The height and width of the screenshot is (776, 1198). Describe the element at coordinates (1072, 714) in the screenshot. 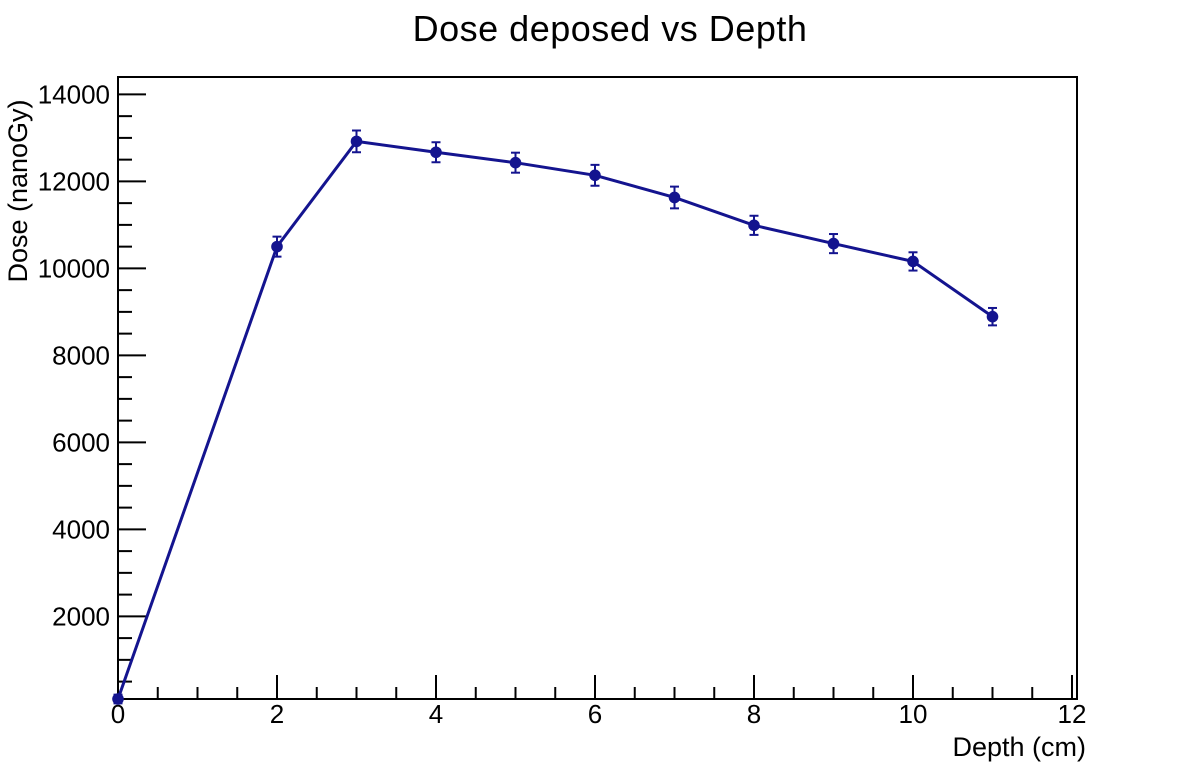

I see `x-tick-label-12: 12` at that location.